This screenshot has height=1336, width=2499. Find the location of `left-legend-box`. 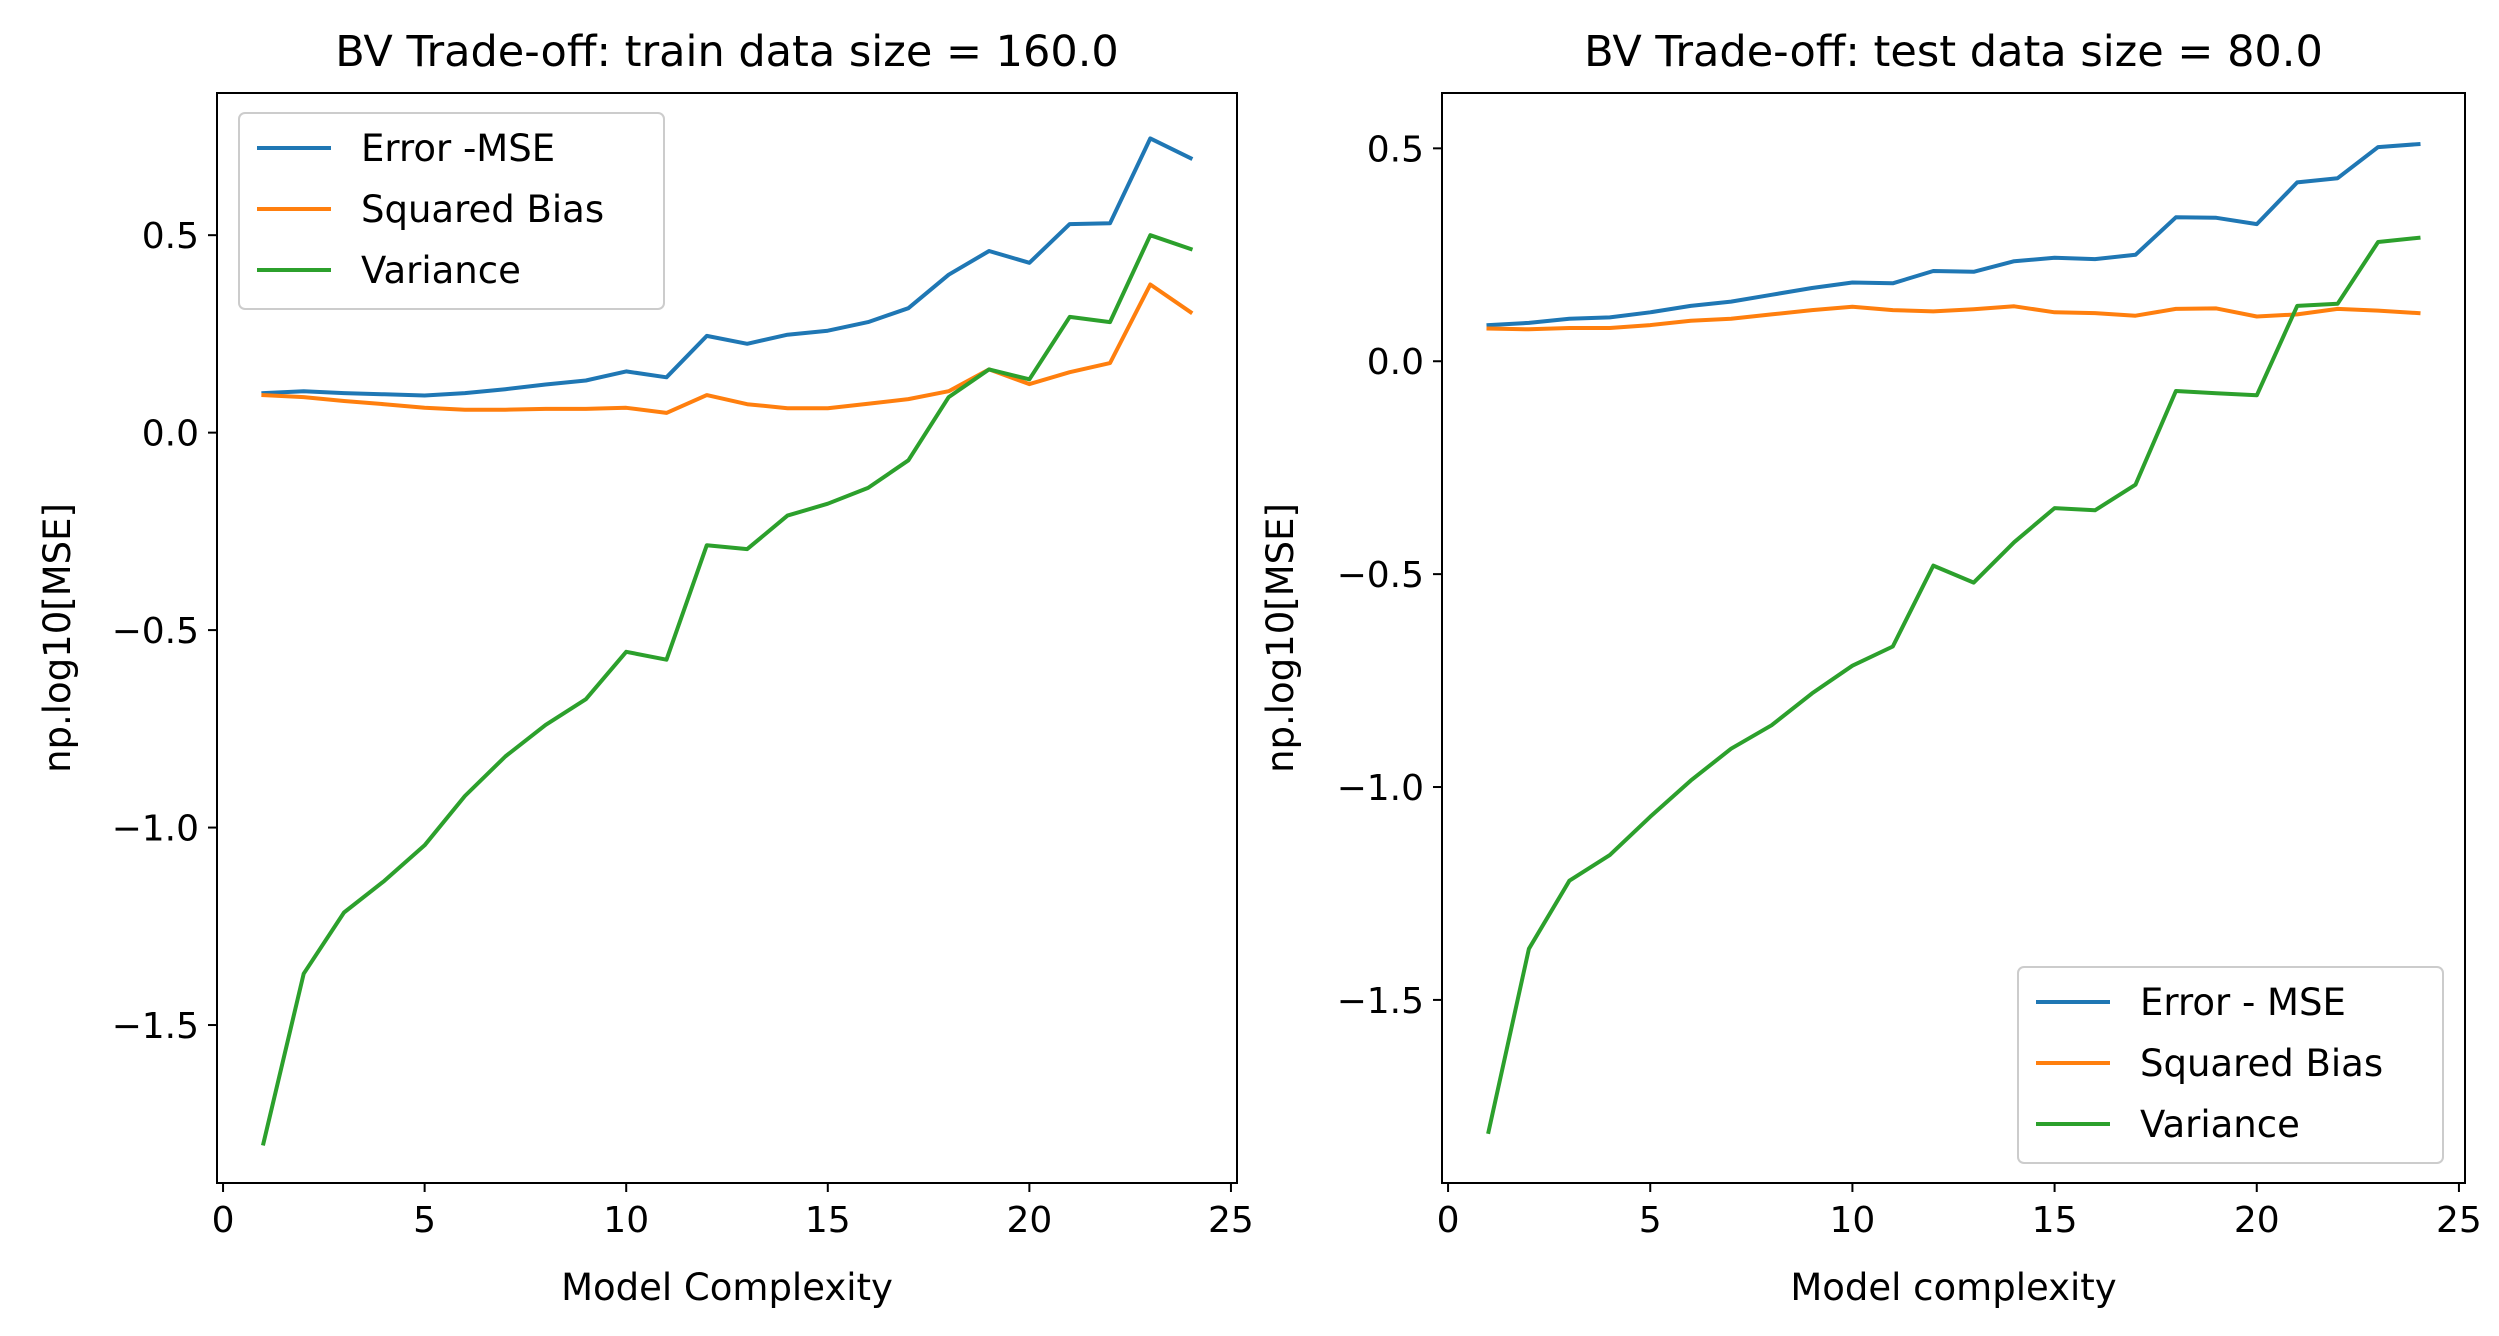

left-legend-box is located at coordinates (451, 211).